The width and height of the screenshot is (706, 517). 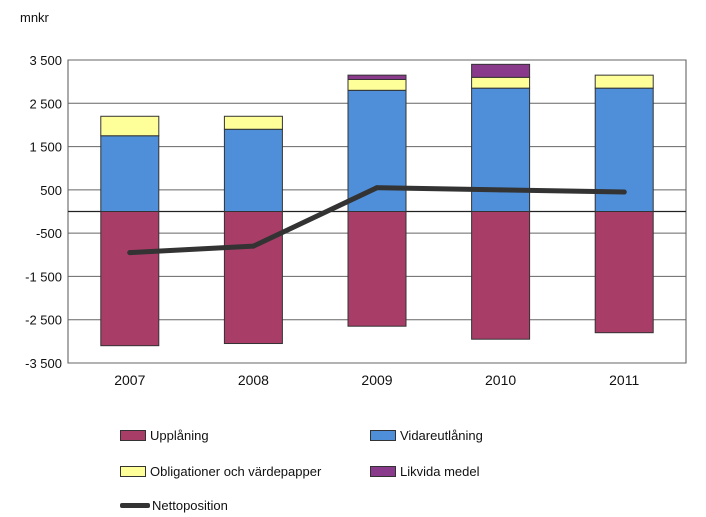 I want to click on legend-label-obligationer: Obligationer och värdepapper, so click(x=236, y=471).